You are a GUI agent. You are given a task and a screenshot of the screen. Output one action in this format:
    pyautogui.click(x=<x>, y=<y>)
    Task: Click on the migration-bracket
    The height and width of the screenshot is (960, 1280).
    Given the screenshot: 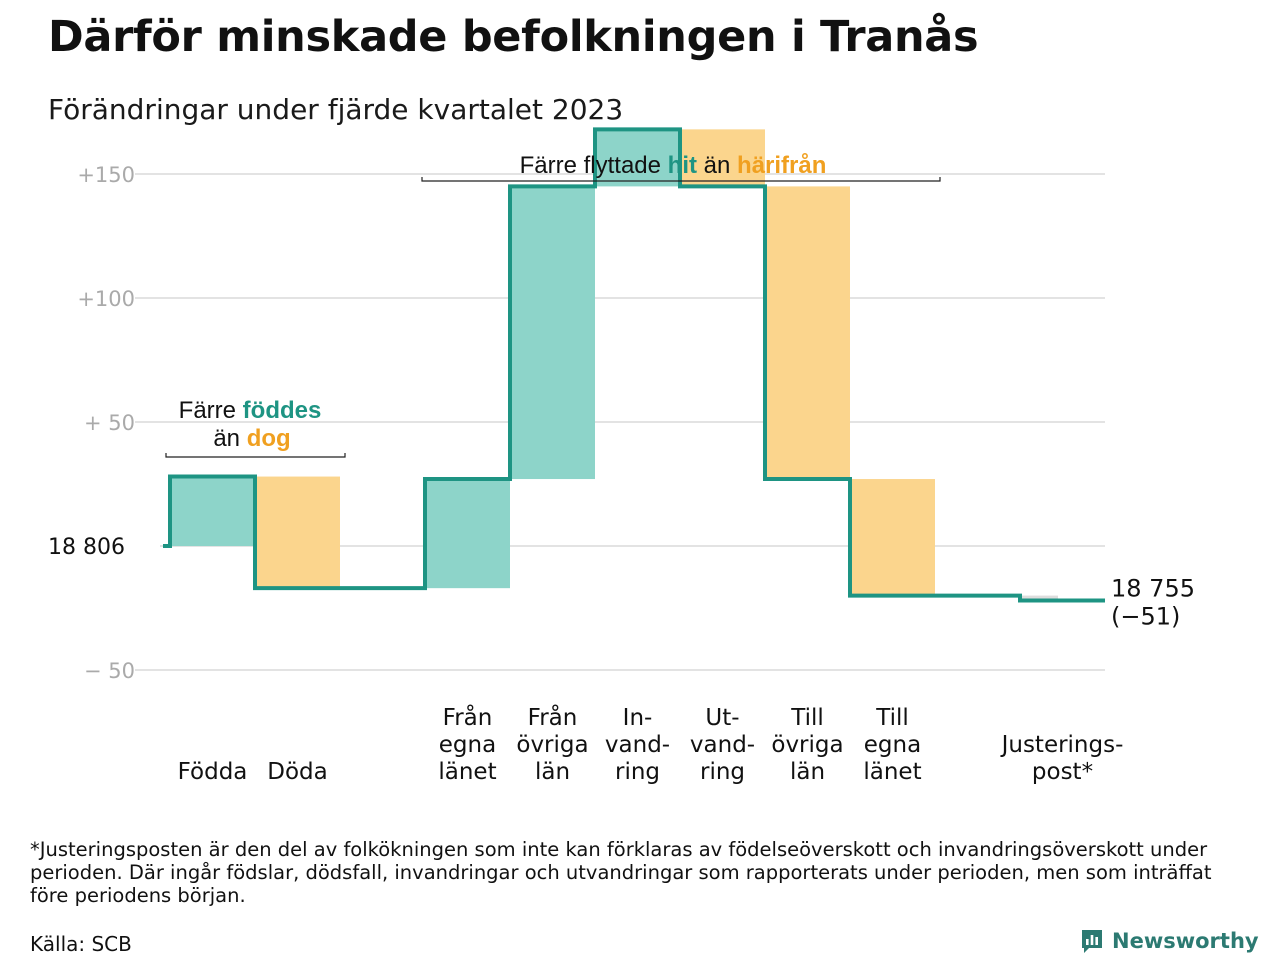 What is the action you would take?
    pyautogui.click(x=681, y=179)
    